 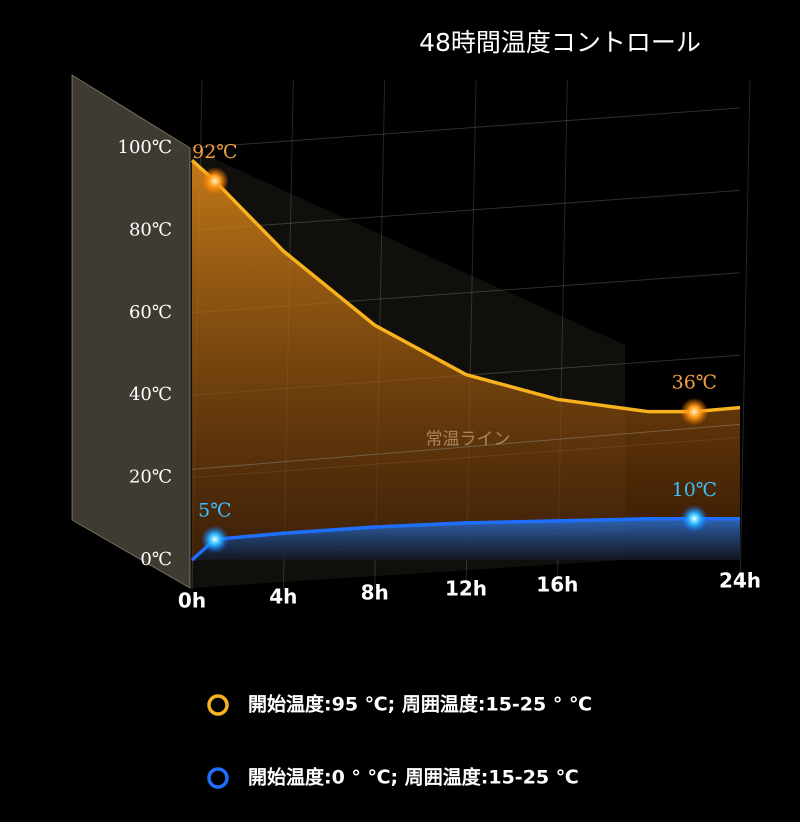 I want to click on x-tick-label: 8h, so click(x=375, y=593).